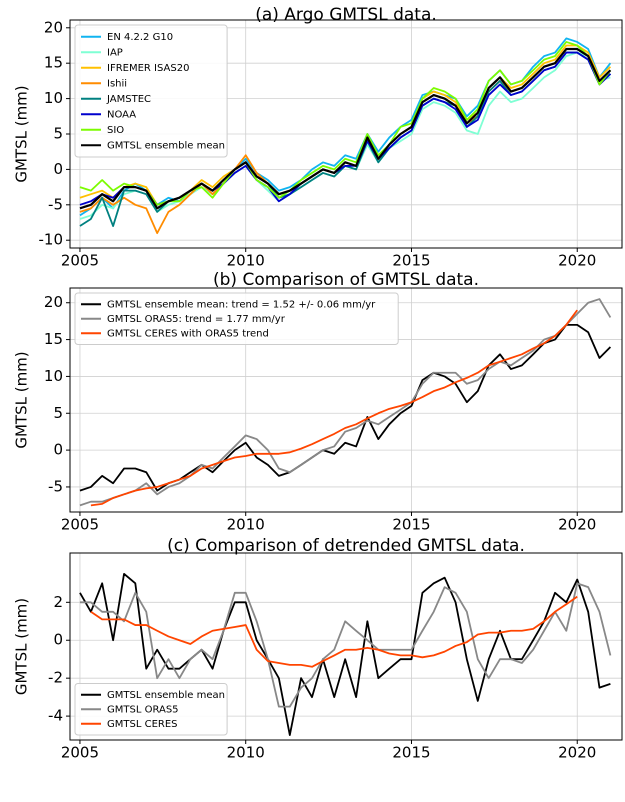 Image resolution: width=625 pixels, height=802 pixels. What do you see at coordinates (142, 724) in the screenshot?
I see `legend-label: GMTSL CERES` at bounding box center [142, 724].